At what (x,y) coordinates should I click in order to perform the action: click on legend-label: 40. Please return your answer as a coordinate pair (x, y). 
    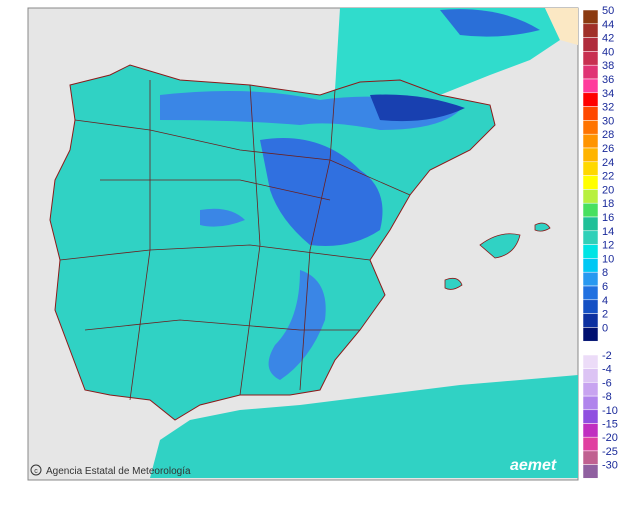
    Looking at the image, I should click on (608, 52).